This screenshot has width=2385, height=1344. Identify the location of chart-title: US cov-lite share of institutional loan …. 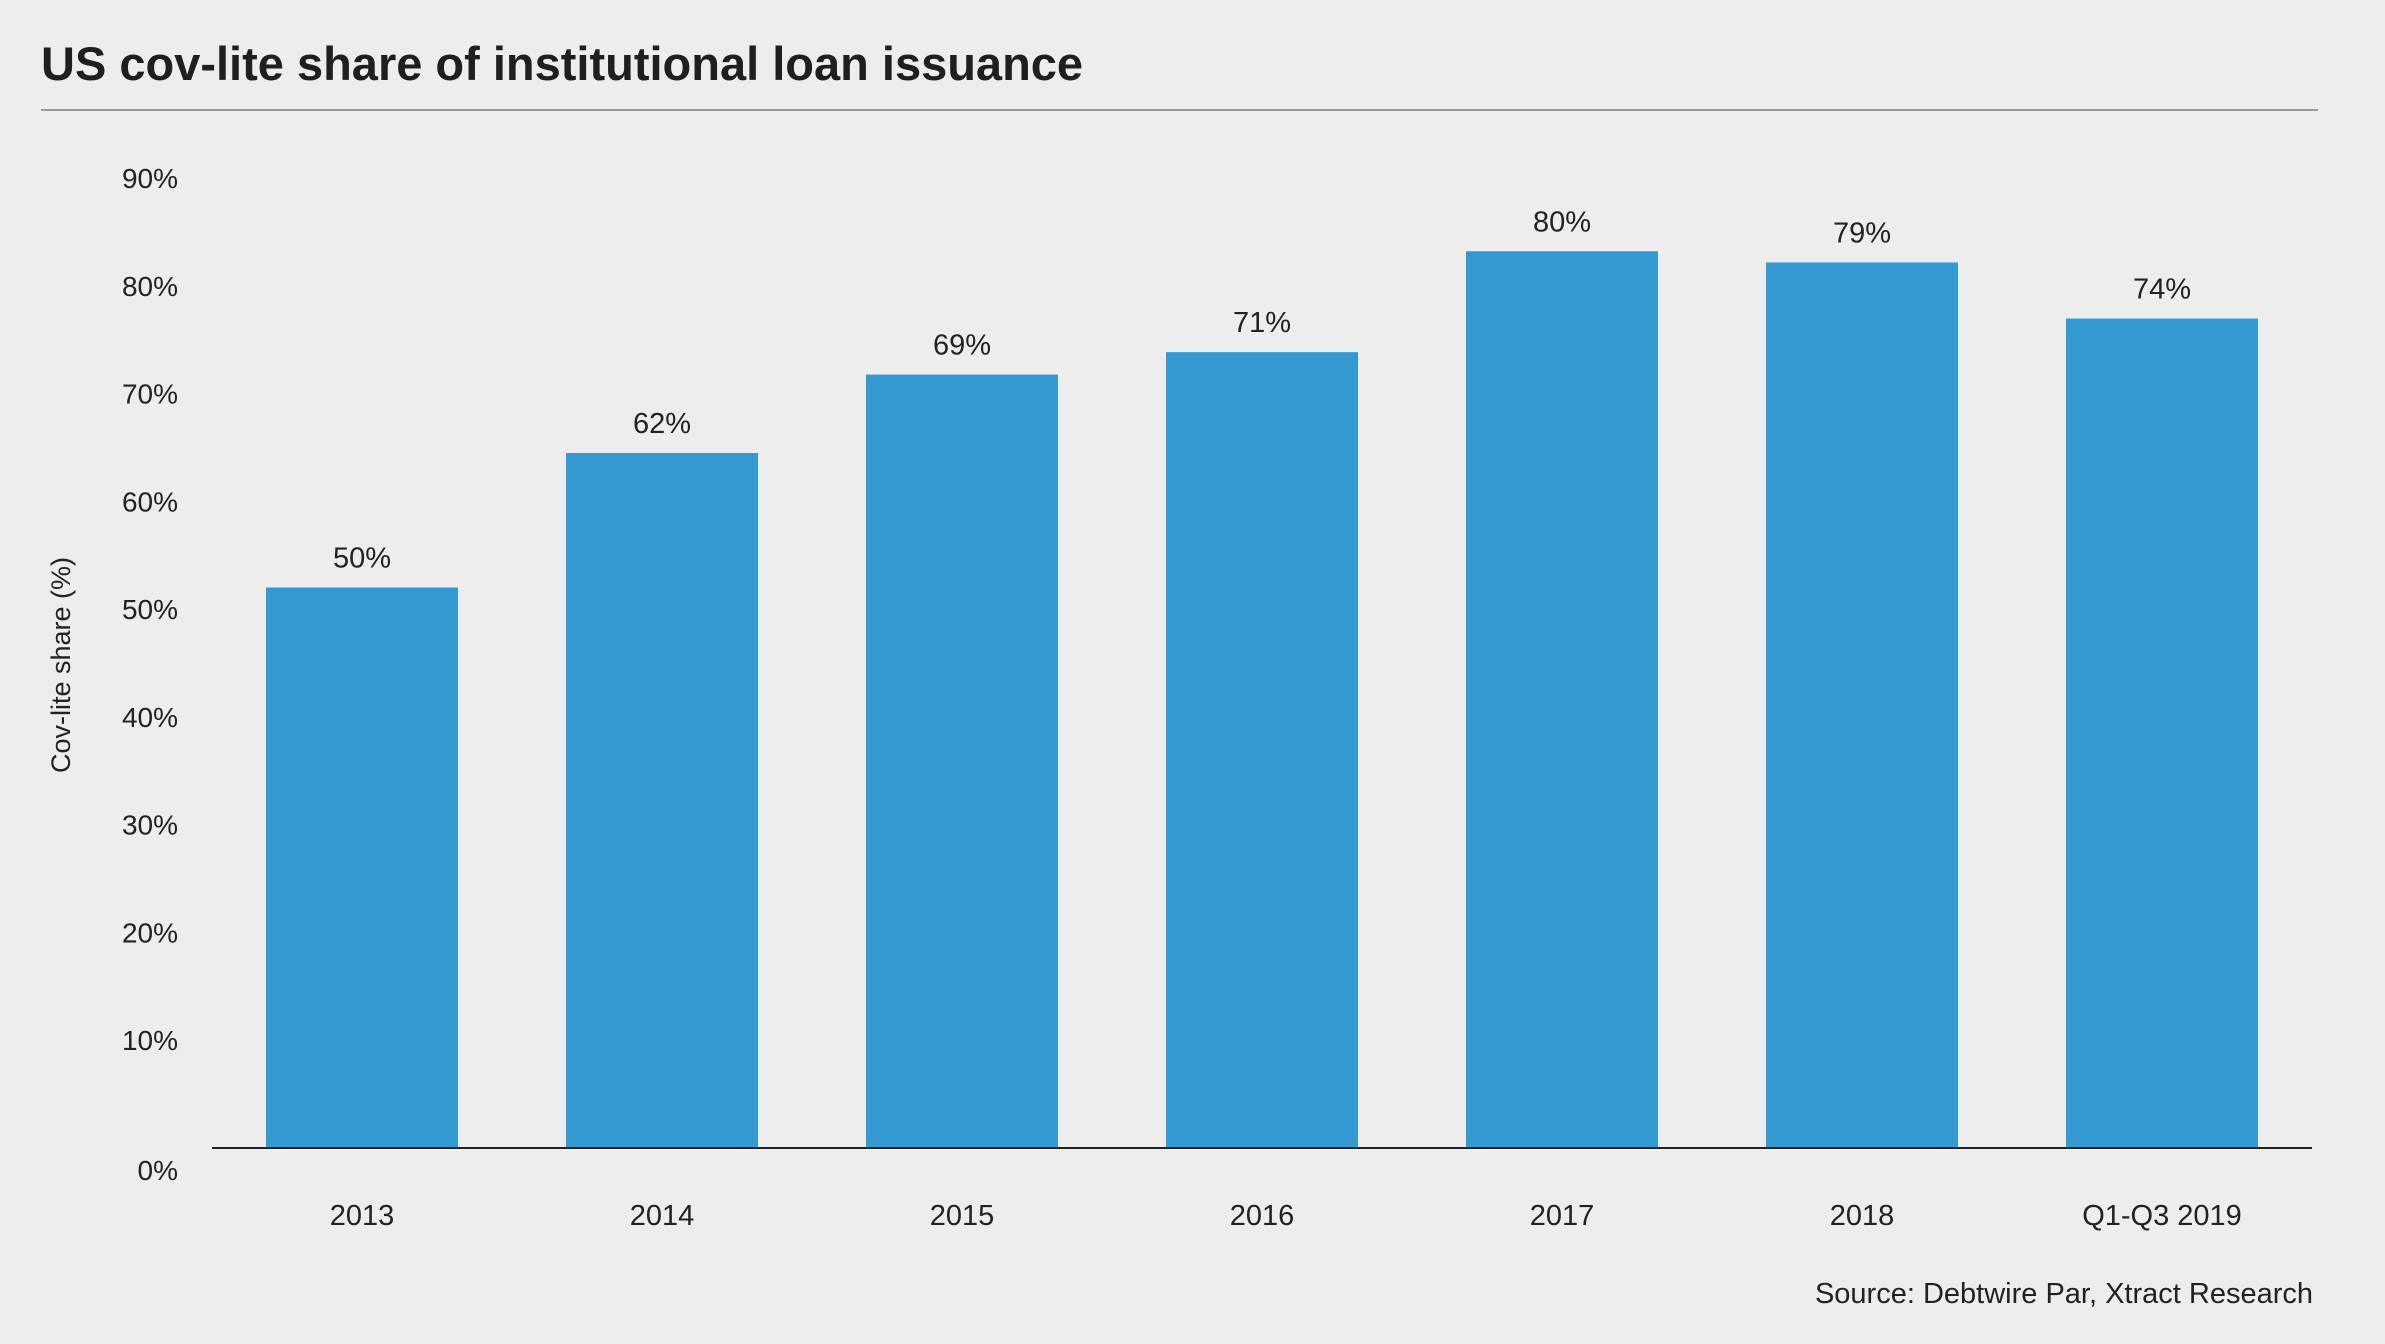
(562, 63).